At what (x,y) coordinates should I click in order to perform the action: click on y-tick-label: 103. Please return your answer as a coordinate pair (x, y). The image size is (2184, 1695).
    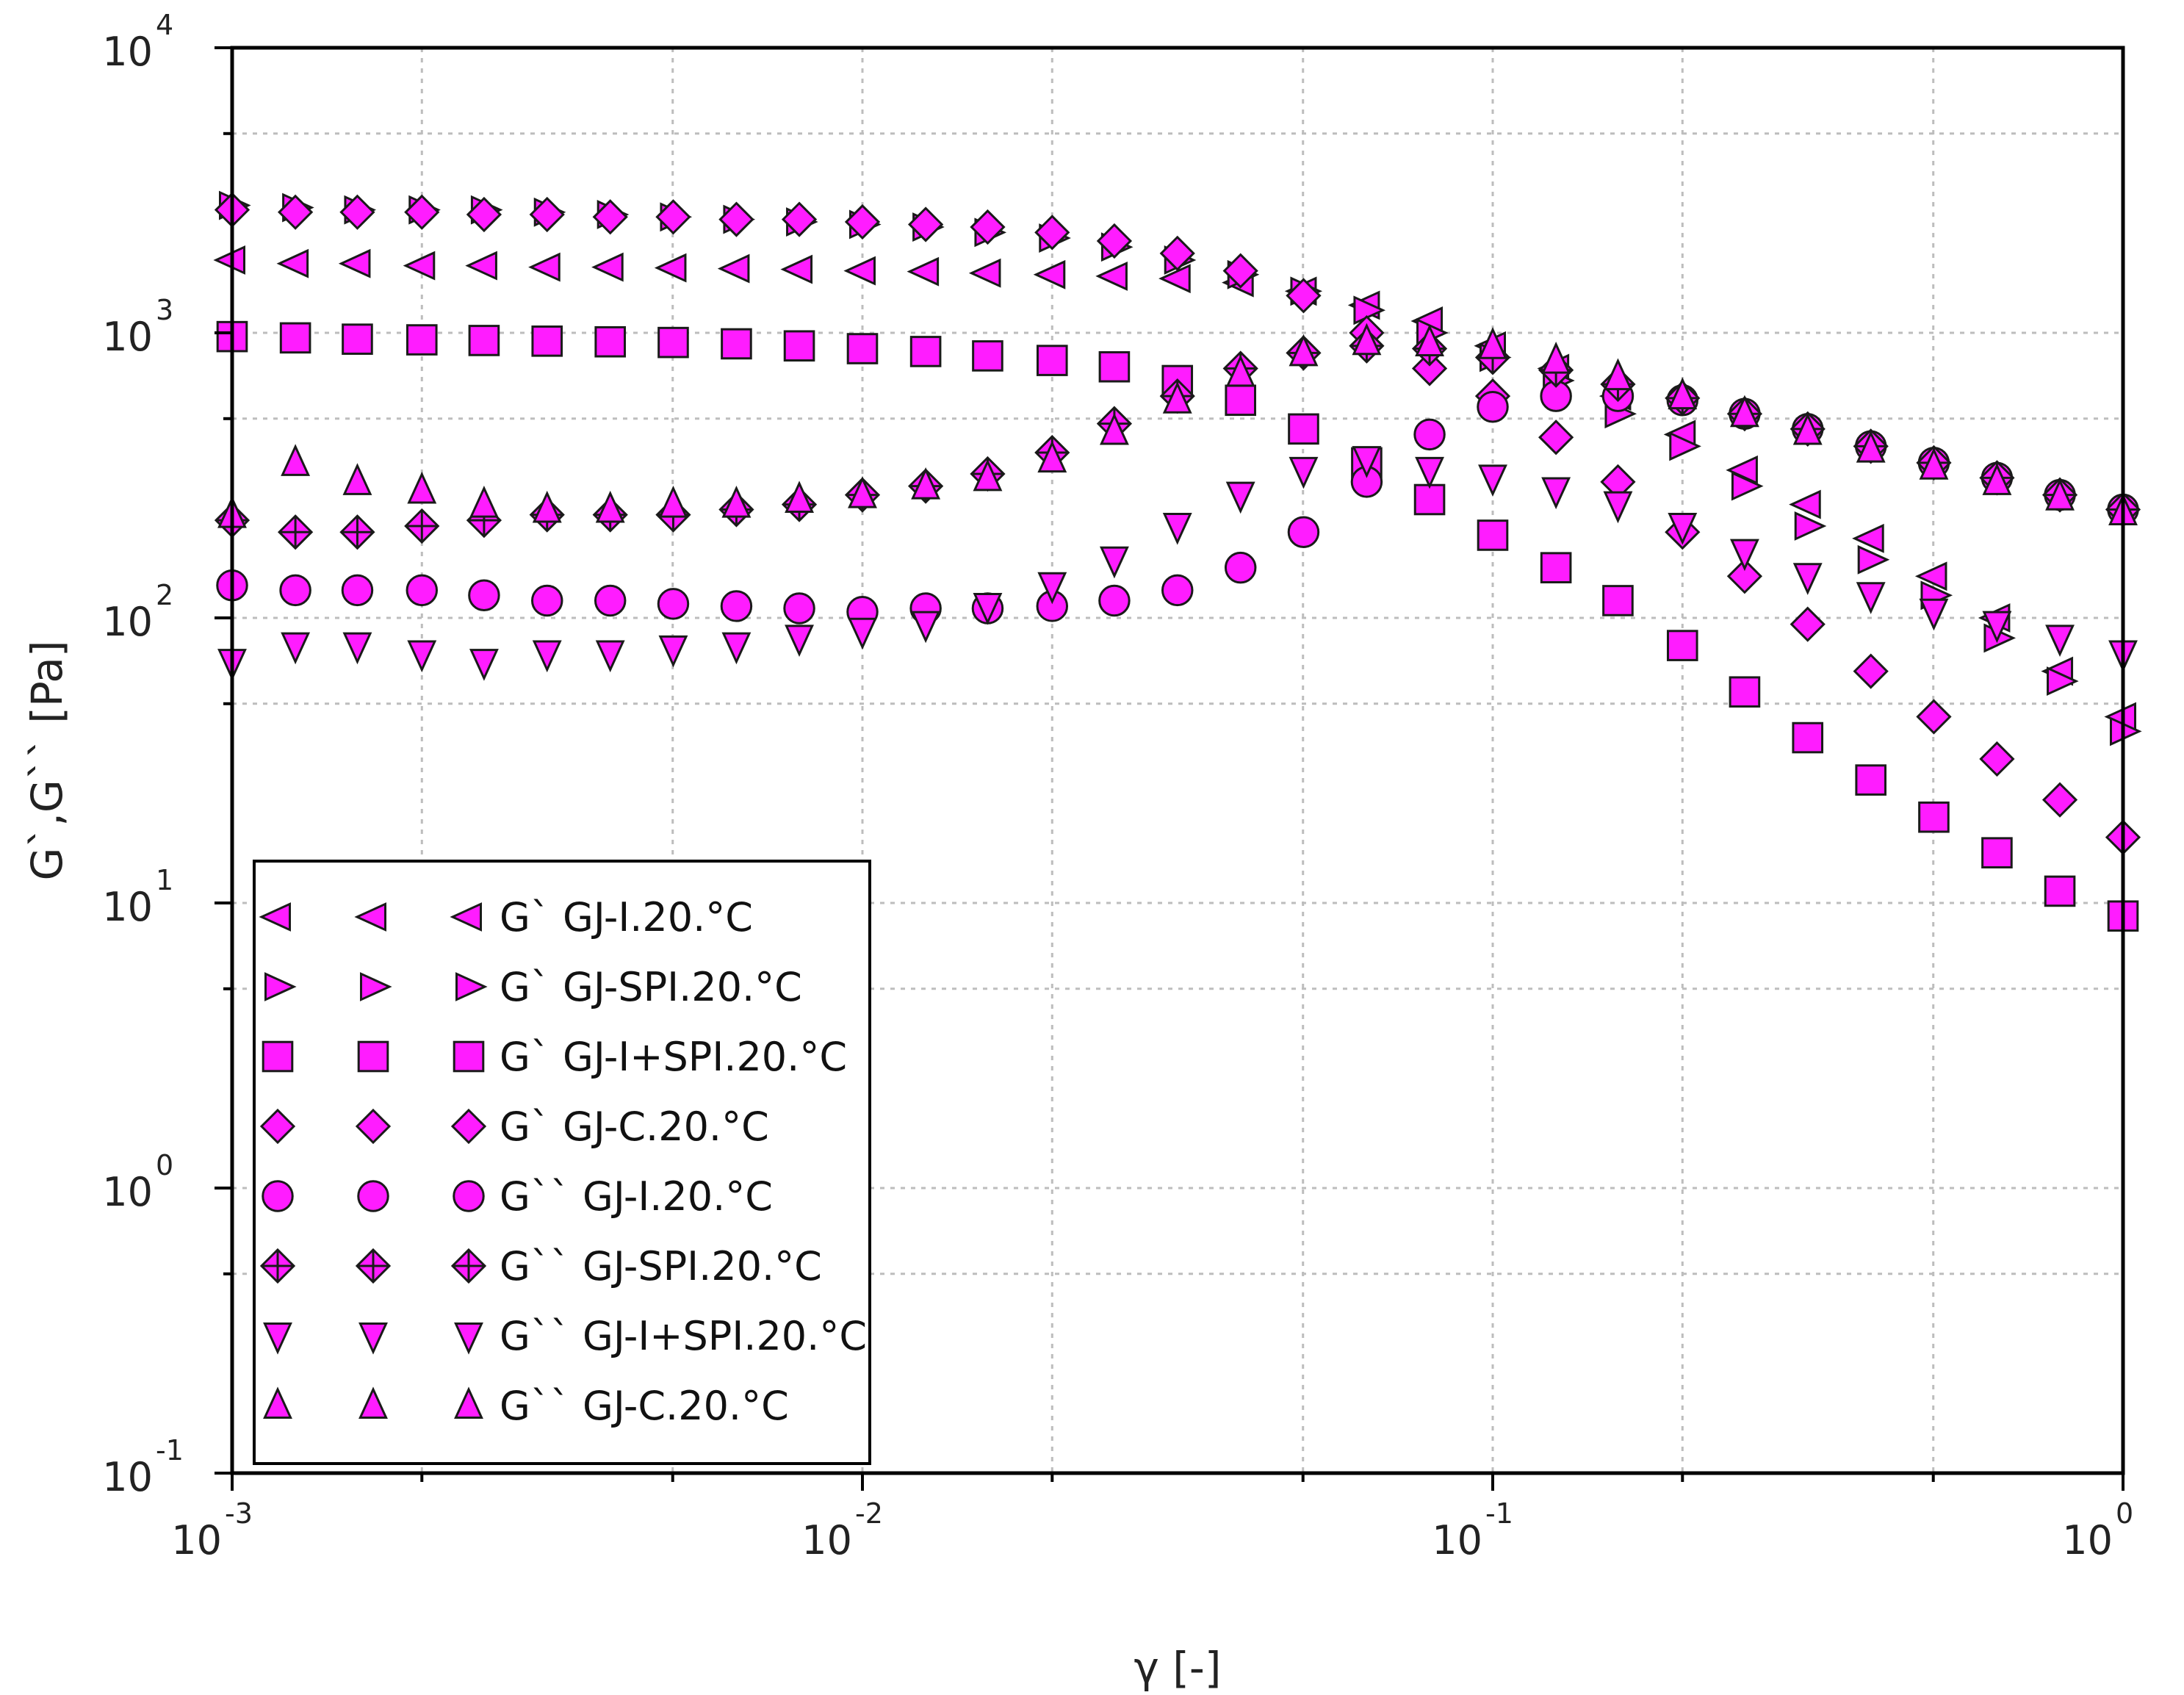
    Looking at the image, I should click on (137, 327).